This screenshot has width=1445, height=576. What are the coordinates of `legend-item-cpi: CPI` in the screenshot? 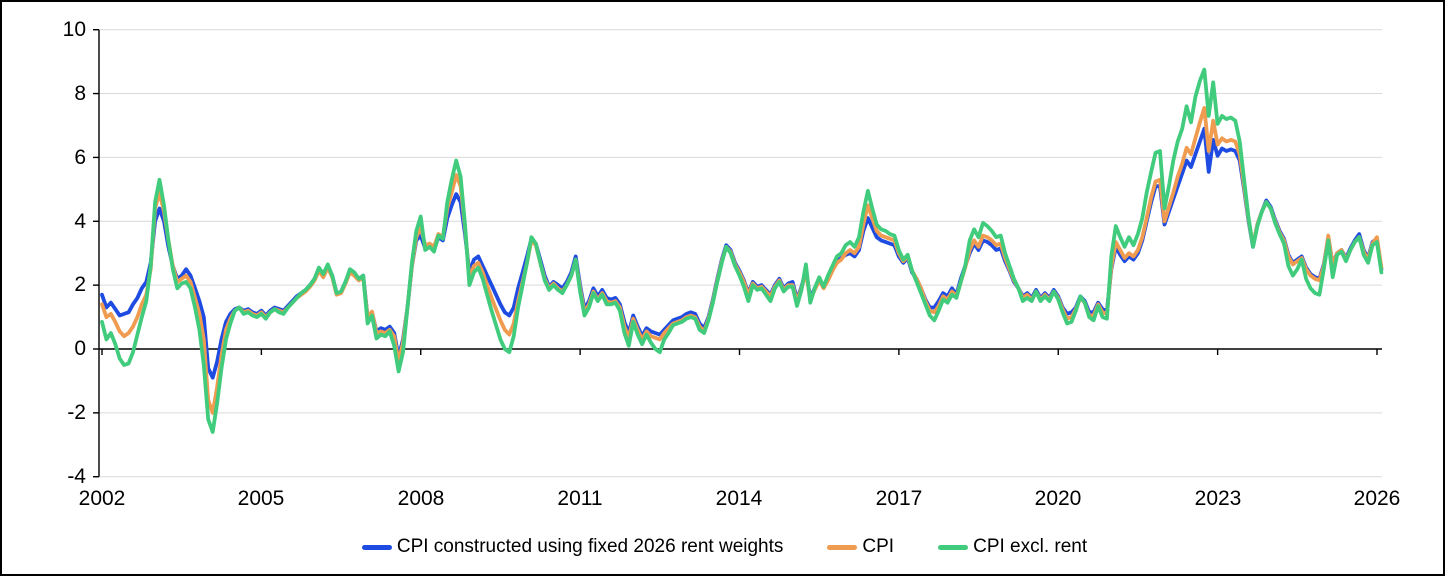 It's located at (860, 547).